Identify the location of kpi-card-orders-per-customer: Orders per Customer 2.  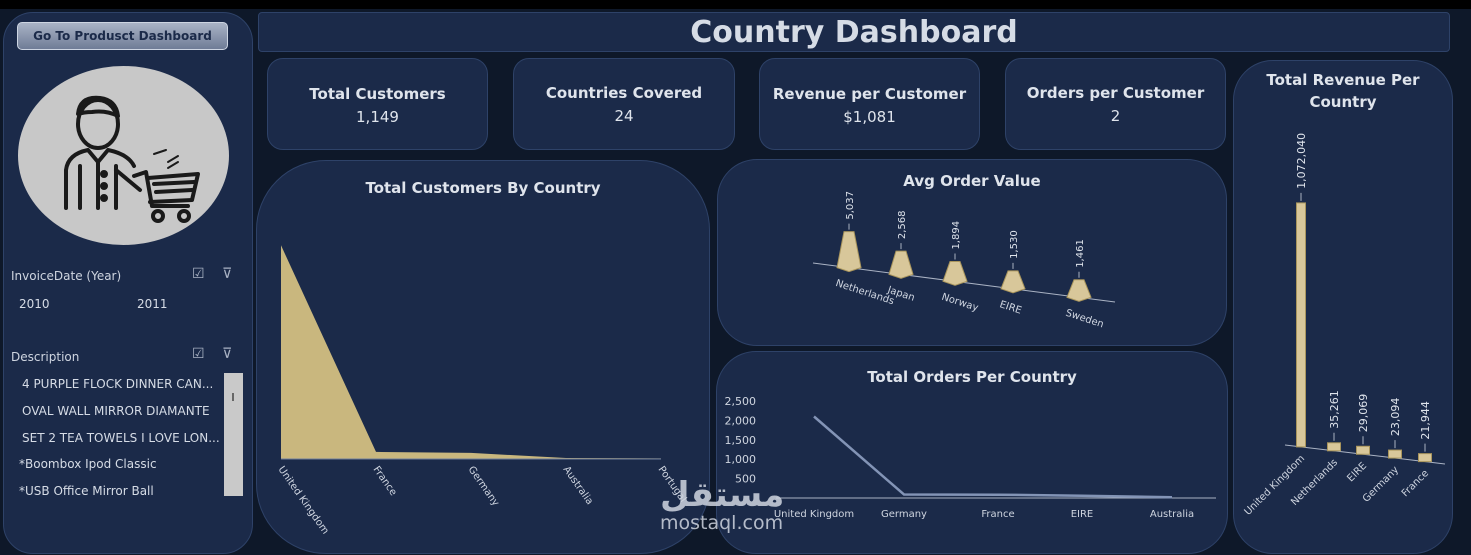
(1115, 104).